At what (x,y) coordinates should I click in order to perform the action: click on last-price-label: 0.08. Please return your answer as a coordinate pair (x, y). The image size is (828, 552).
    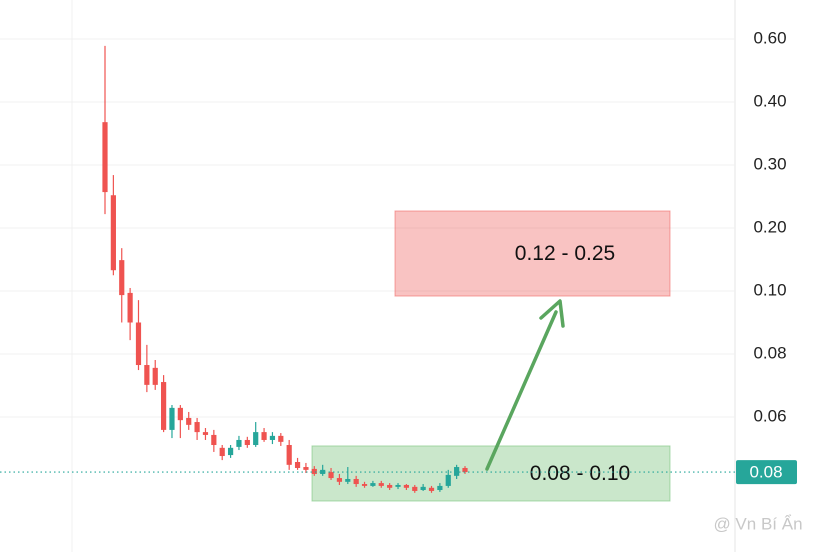
    Looking at the image, I should click on (765, 472).